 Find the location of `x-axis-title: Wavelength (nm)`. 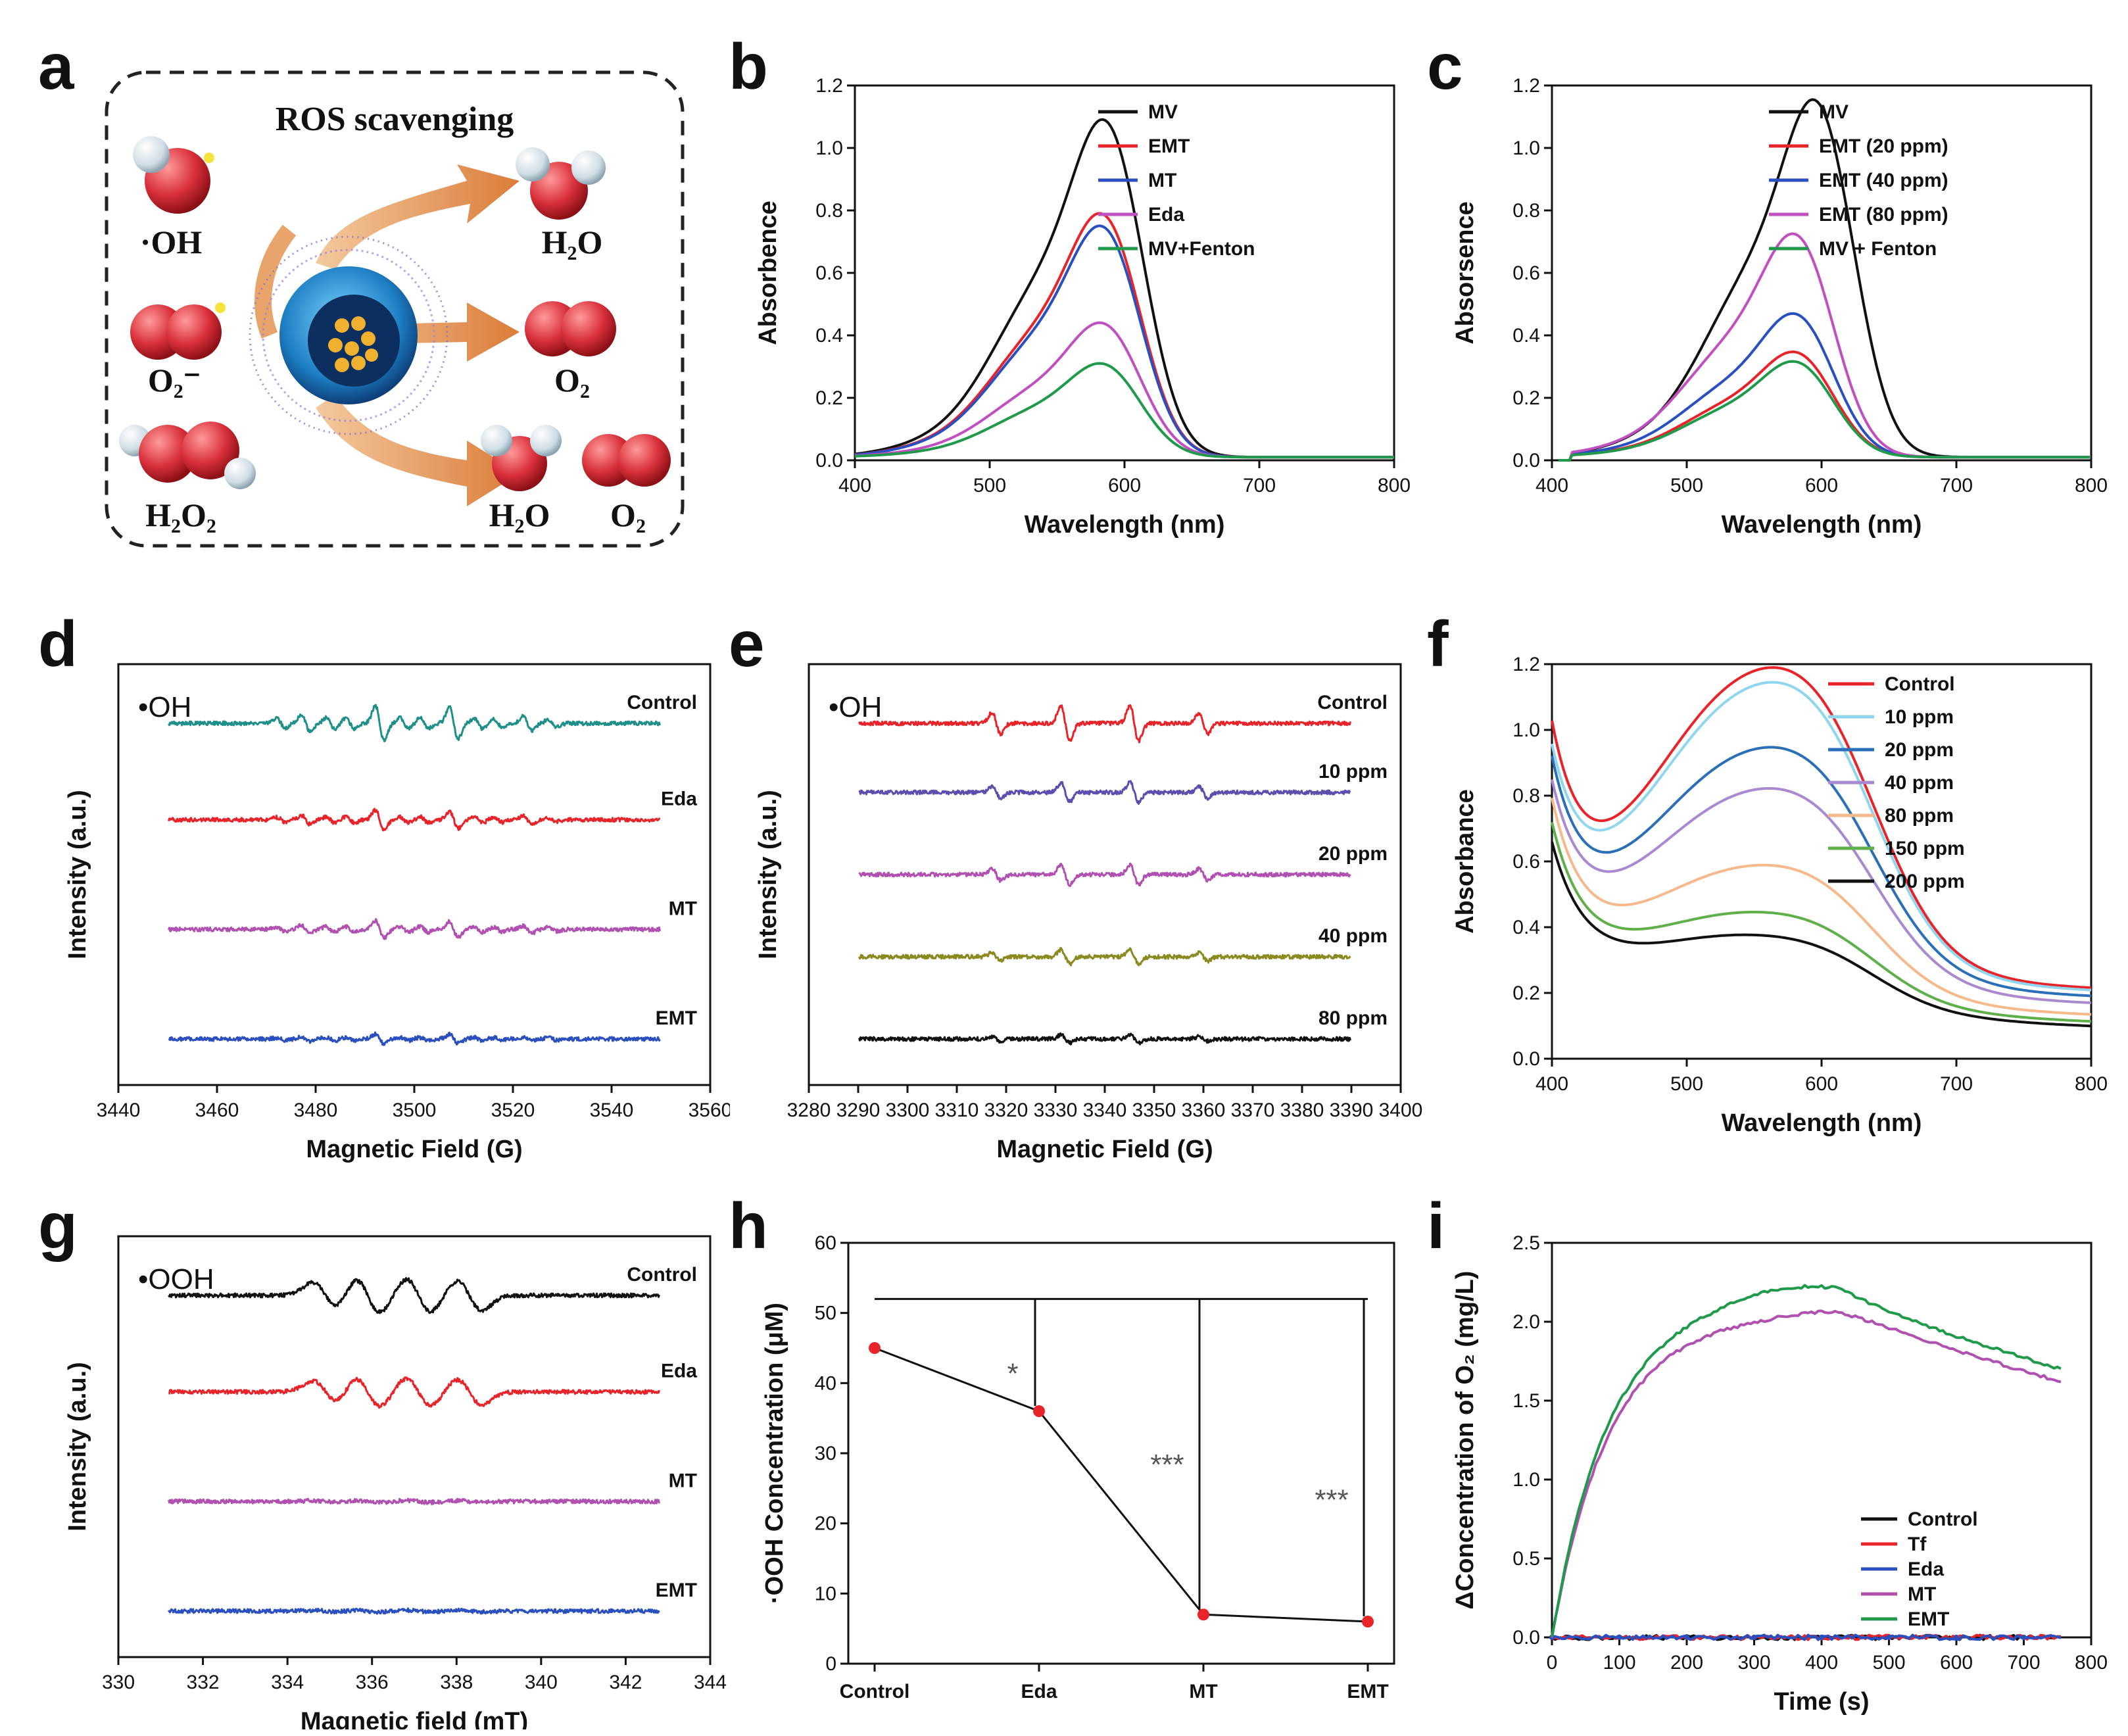

x-axis-title: Wavelength (nm) is located at coordinates (1125, 525).